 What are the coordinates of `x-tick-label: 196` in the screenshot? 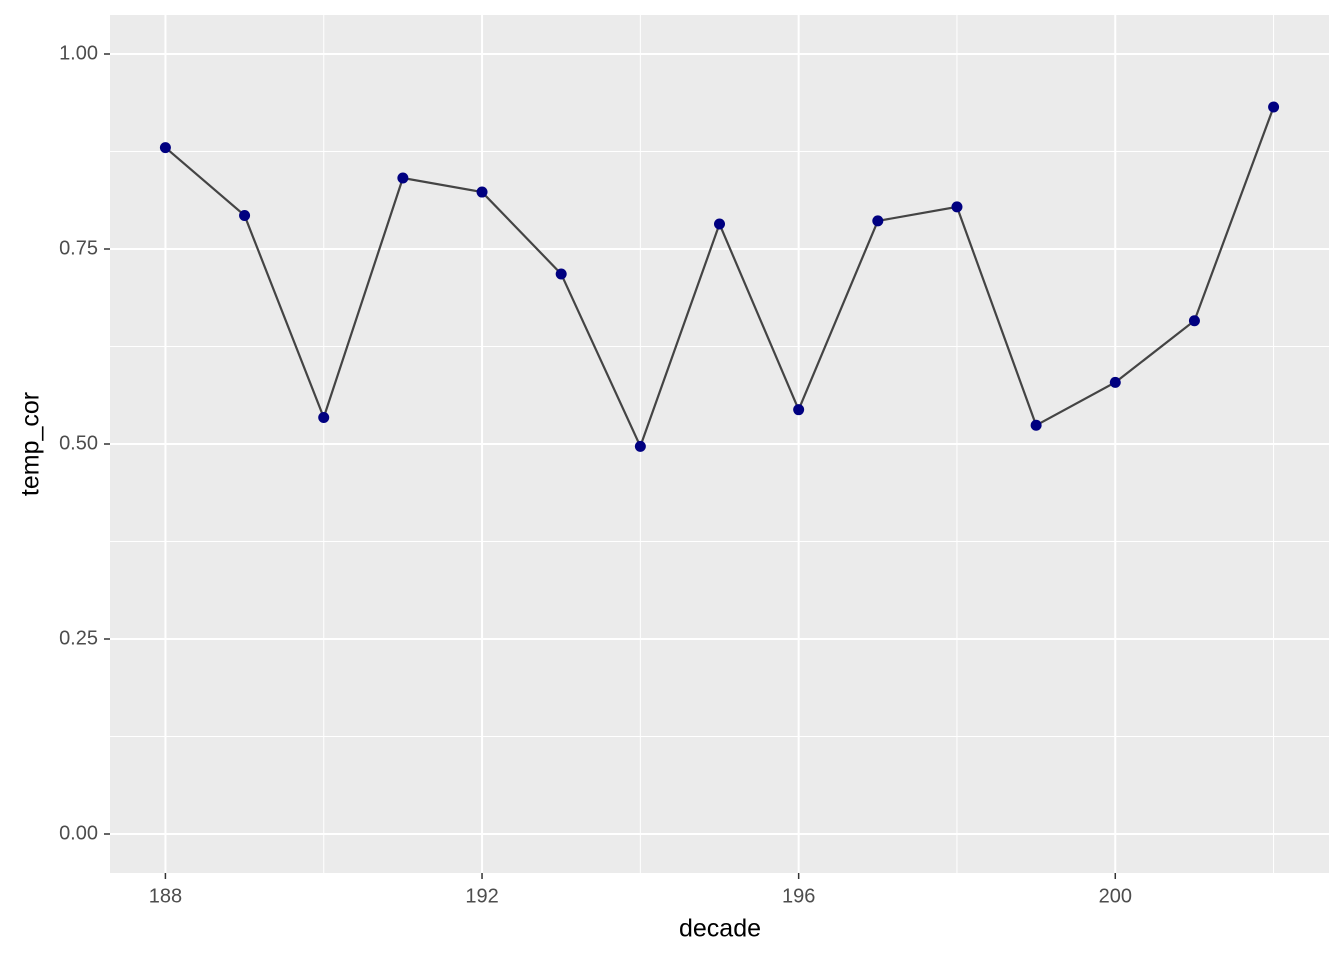 It's located at (798, 896).